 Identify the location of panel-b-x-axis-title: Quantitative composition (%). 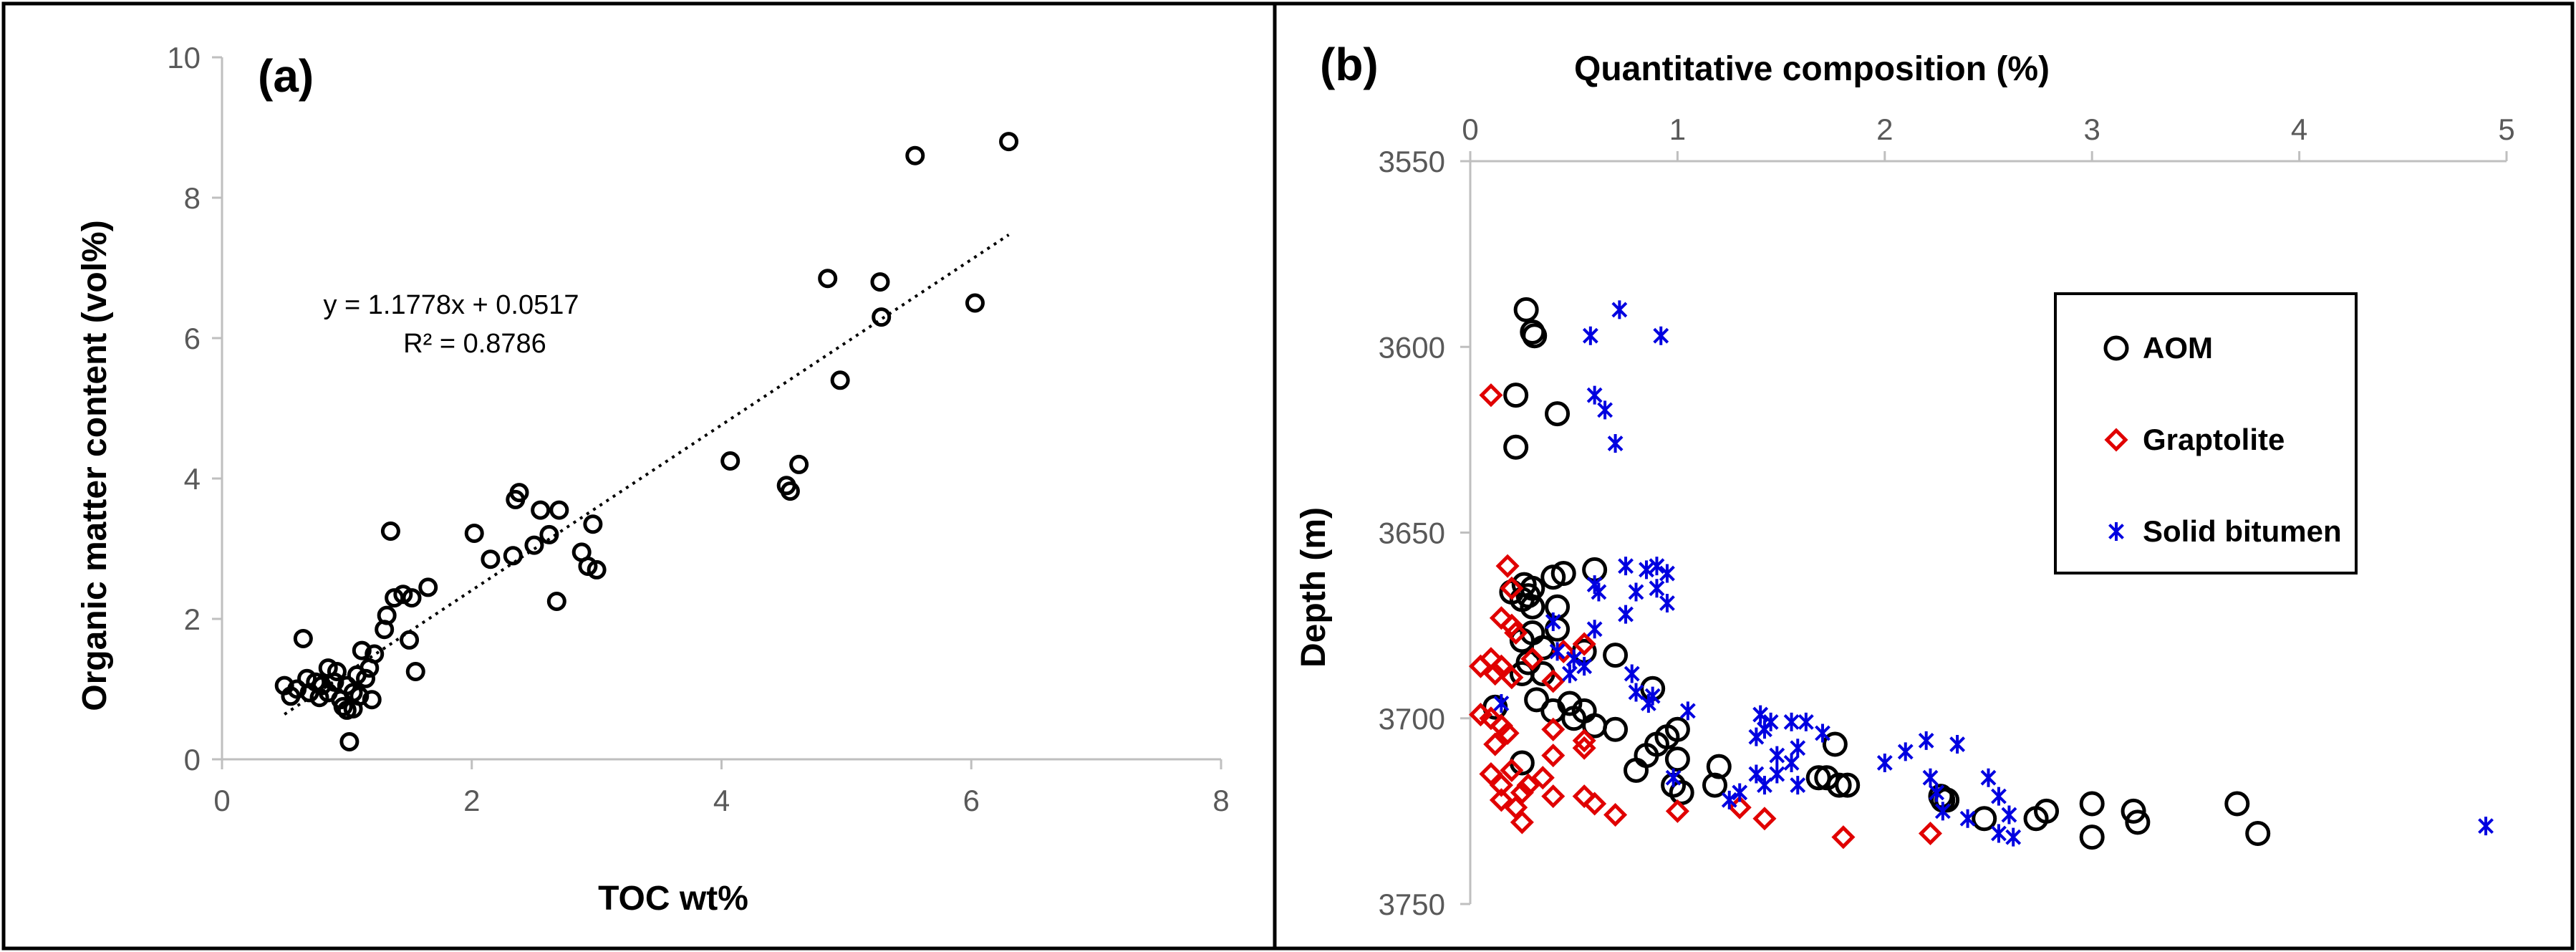
(1812, 69).